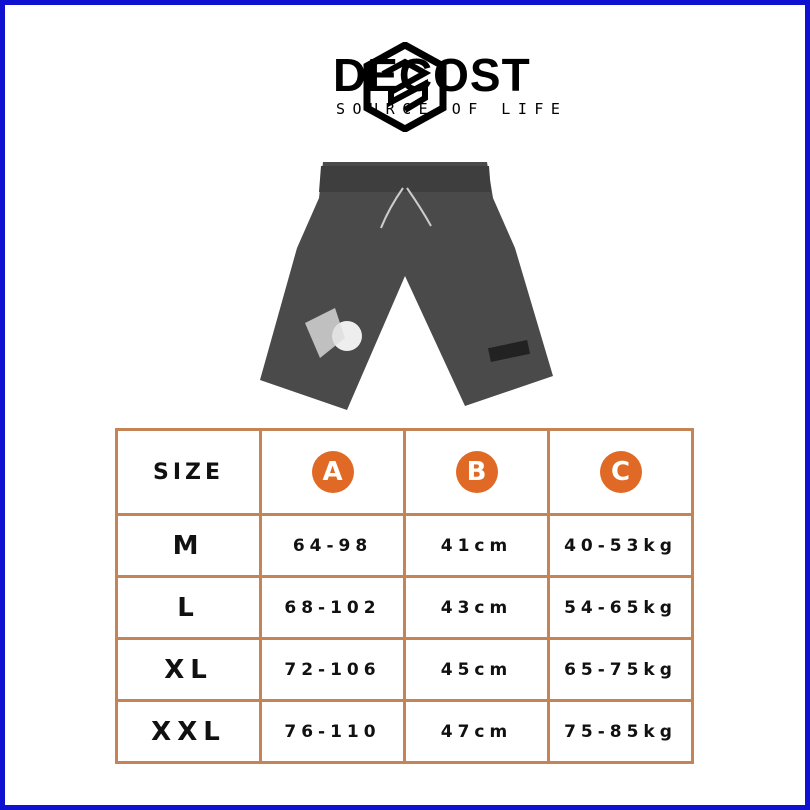 This screenshot has height=810, width=810. I want to click on table-header-row: SIZE A B C, so click(404, 472).